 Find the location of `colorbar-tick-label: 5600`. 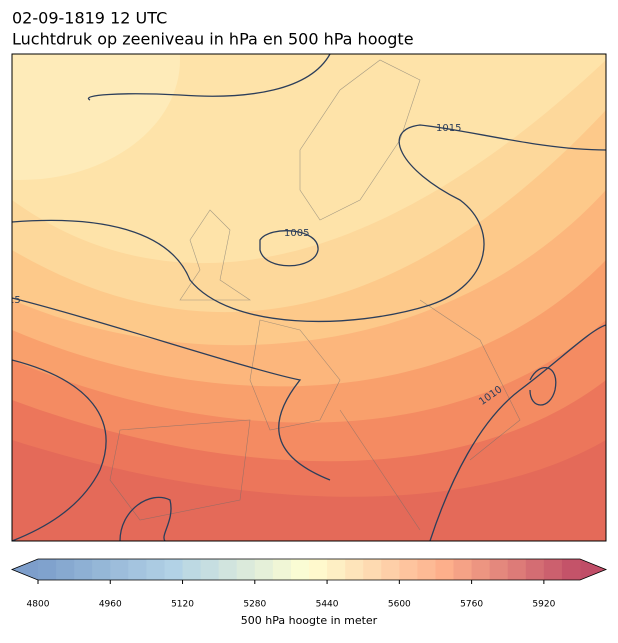

colorbar-tick-label: 5600 is located at coordinates (399, 605).